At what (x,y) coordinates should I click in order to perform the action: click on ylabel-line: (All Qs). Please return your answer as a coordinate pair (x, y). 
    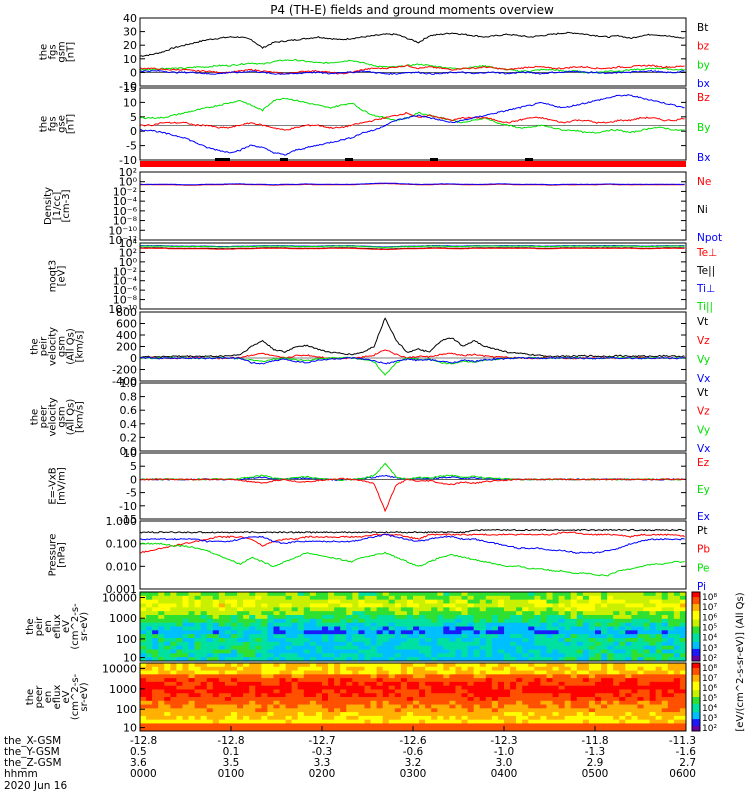
    Looking at the image, I should click on (71, 417).